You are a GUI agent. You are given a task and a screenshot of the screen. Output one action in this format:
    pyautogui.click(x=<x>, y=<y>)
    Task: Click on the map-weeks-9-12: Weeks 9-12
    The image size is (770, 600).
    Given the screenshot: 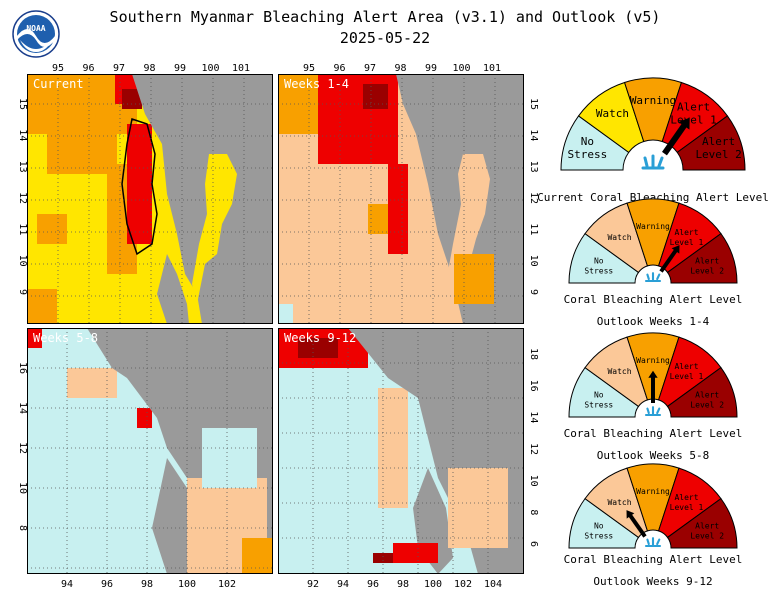 What is the action you would take?
    pyautogui.click(x=401, y=451)
    